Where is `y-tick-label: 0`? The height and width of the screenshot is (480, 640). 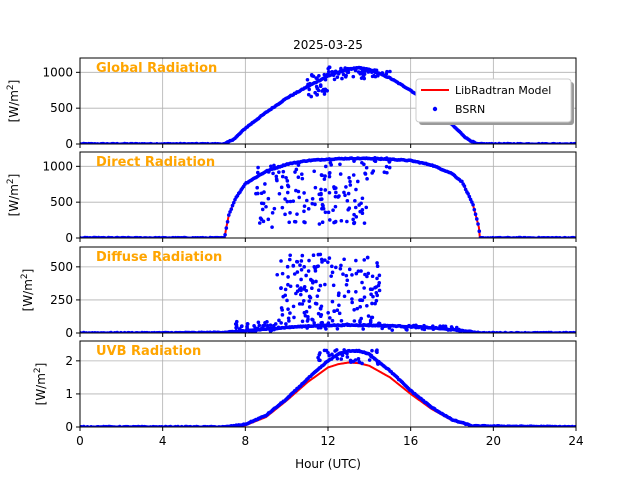
y-tick-label: 0 is located at coordinates (69, 144).